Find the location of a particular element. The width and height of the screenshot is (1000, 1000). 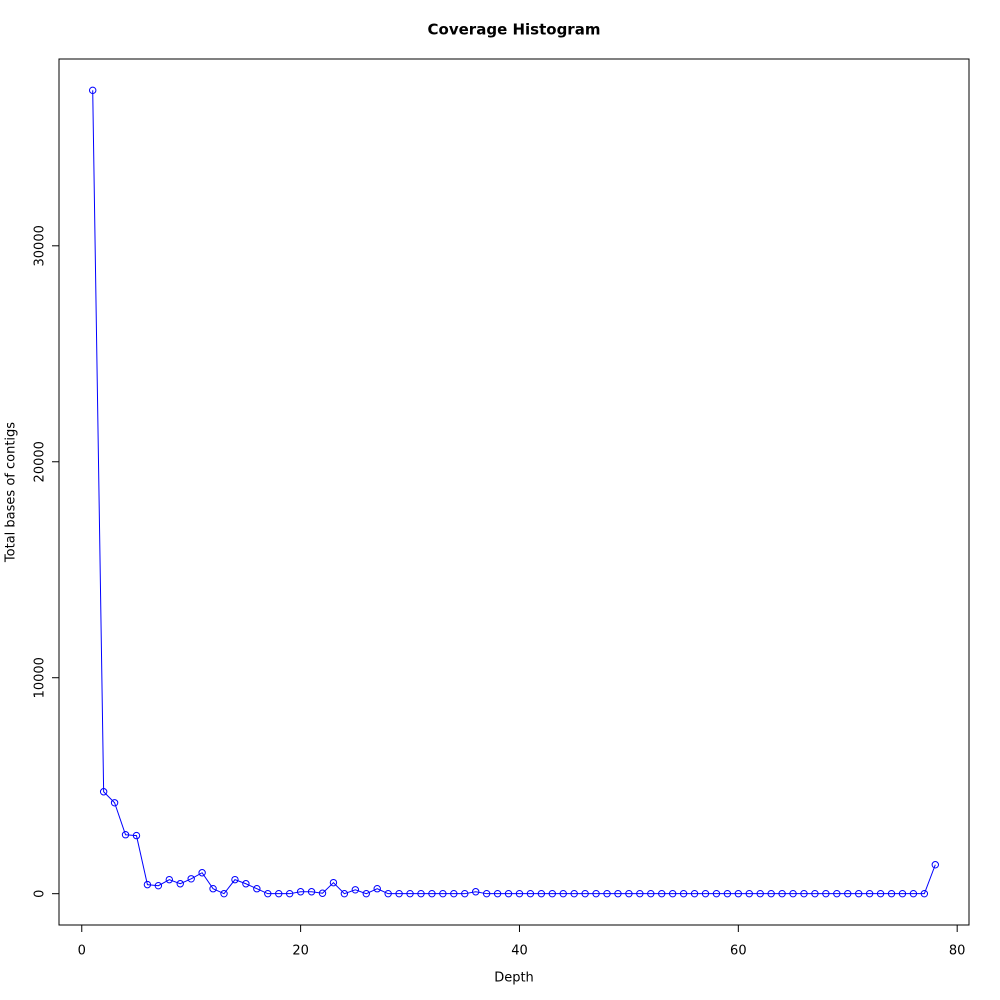

x-tick-label: 20 is located at coordinates (300, 951).